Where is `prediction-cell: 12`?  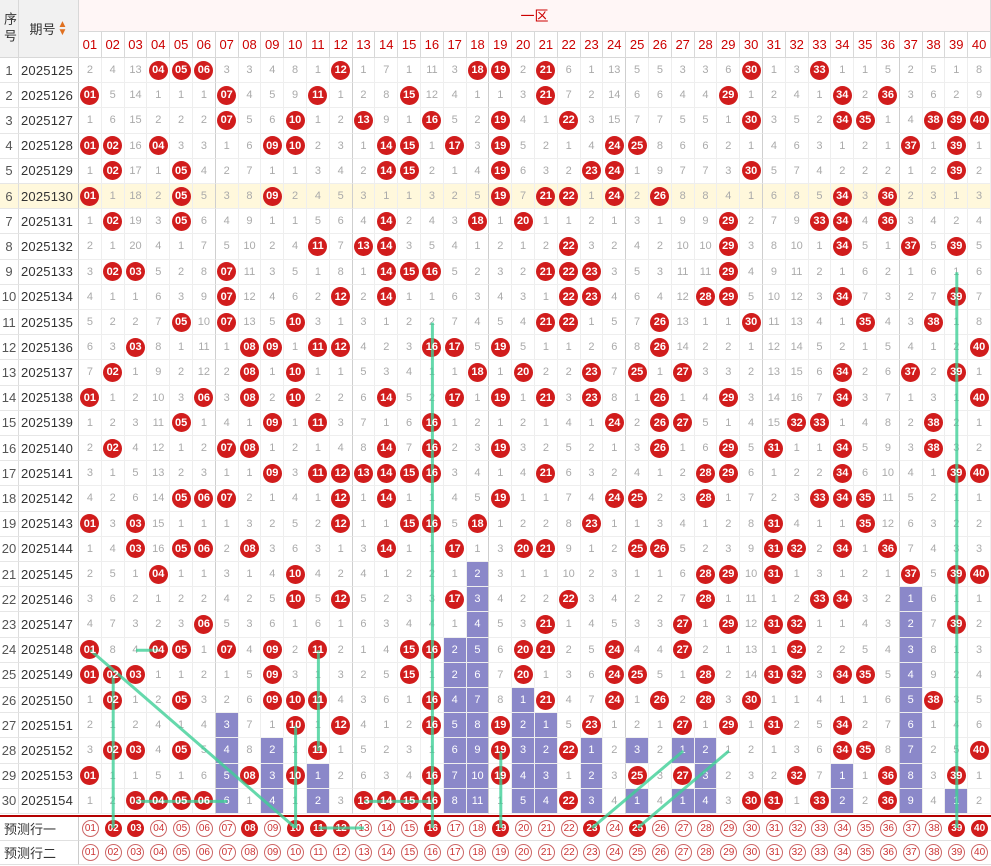 prediction-cell: 12 is located at coordinates (341, 829).